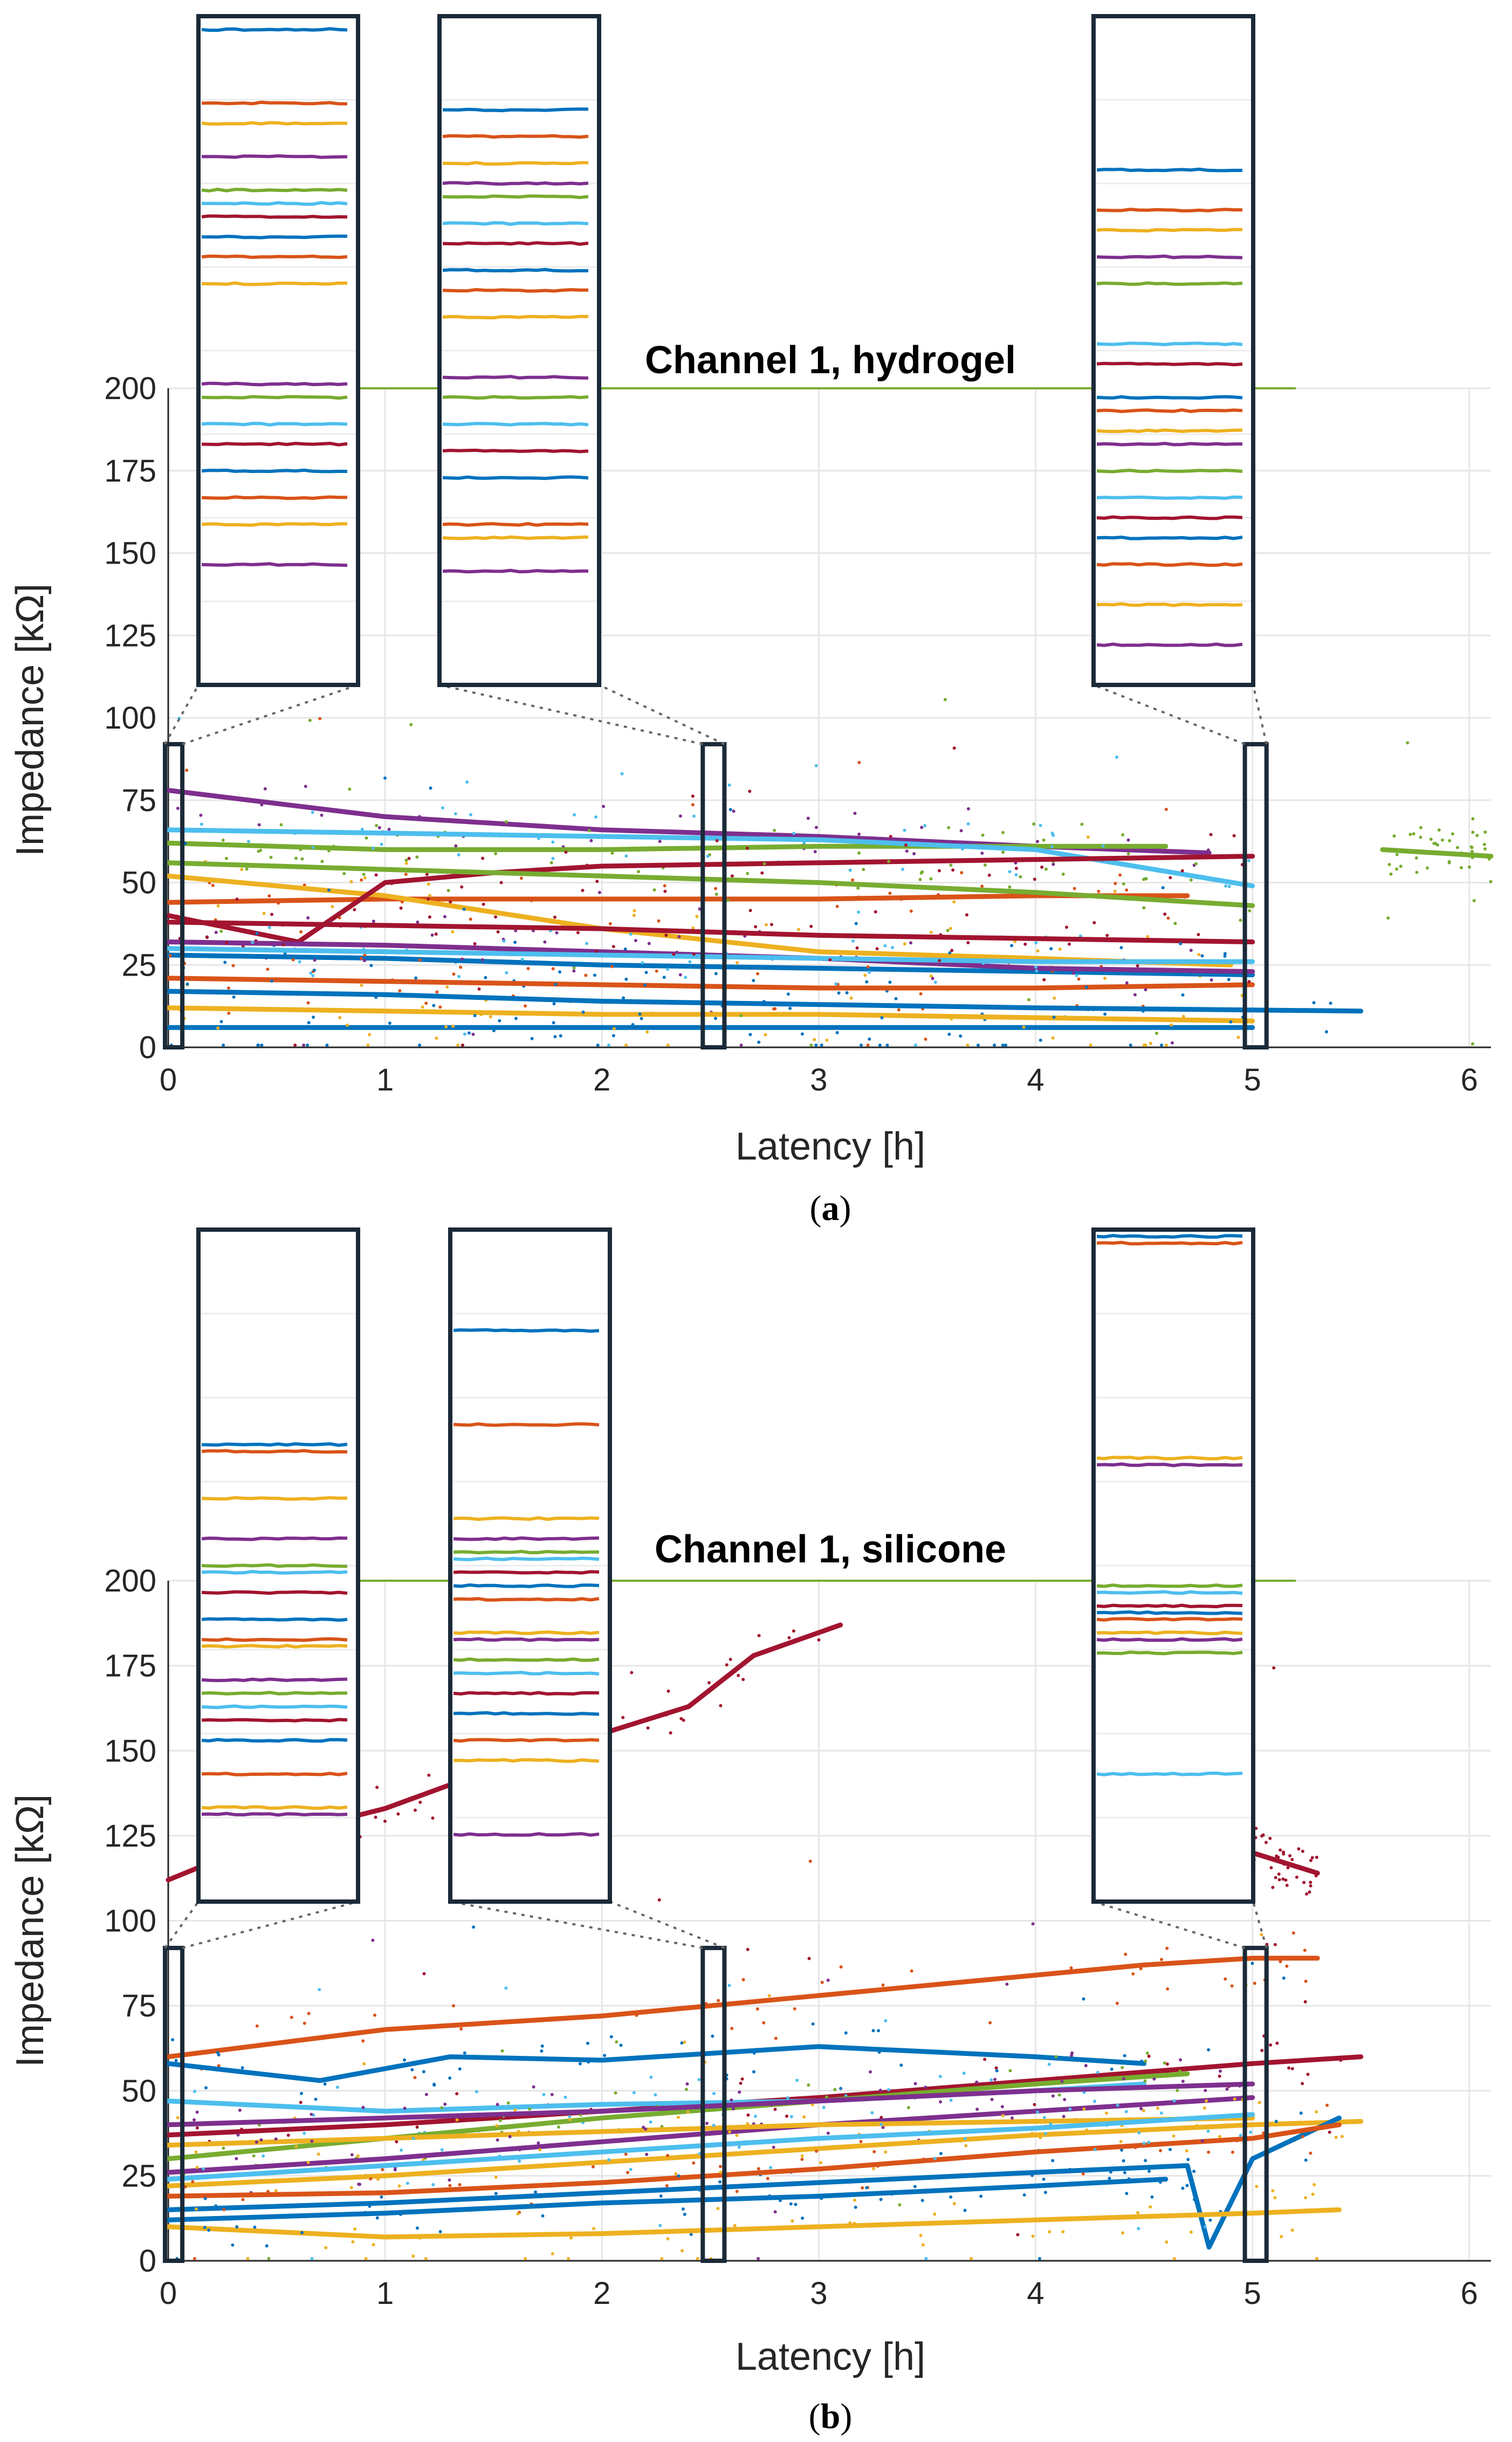  What do you see at coordinates (710, 2131) in the screenshot?
I see `series-line-ch-b13` at bounding box center [710, 2131].